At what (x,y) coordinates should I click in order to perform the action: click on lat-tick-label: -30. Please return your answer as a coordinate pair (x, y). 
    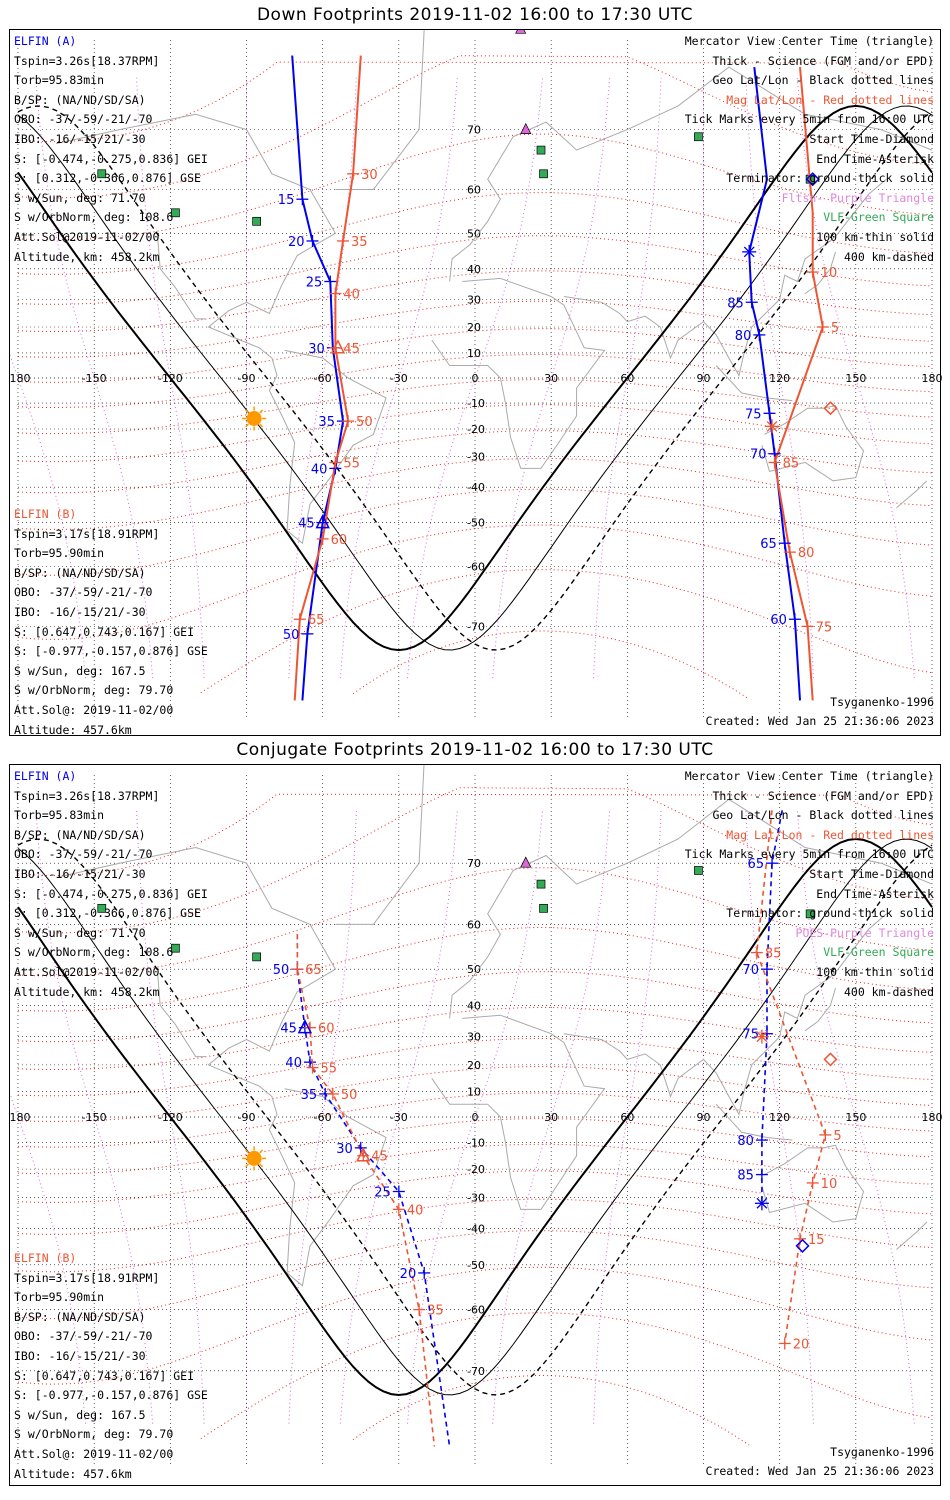
    Looking at the image, I should click on (476, 457).